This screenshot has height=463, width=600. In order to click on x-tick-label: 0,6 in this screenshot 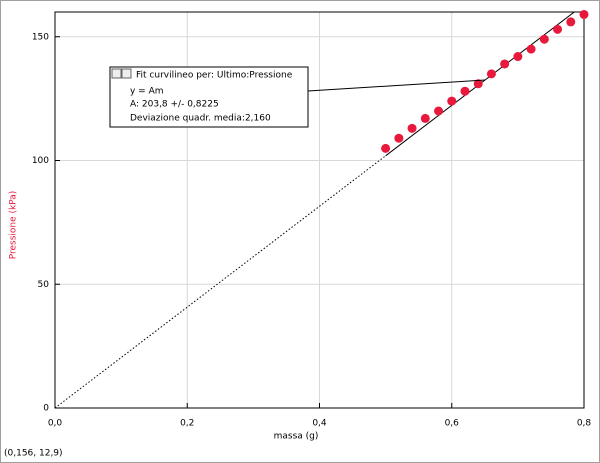, I will do `click(452, 424)`.